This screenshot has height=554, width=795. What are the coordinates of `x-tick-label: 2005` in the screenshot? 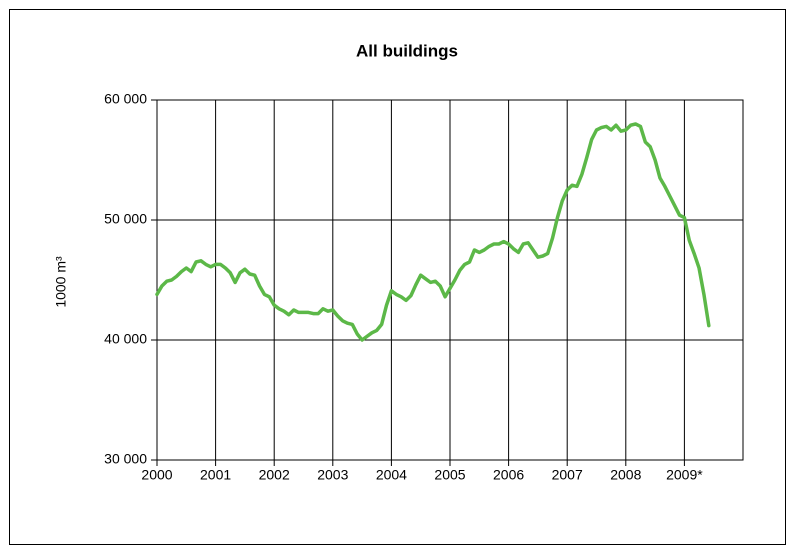 It's located at (449, 475).